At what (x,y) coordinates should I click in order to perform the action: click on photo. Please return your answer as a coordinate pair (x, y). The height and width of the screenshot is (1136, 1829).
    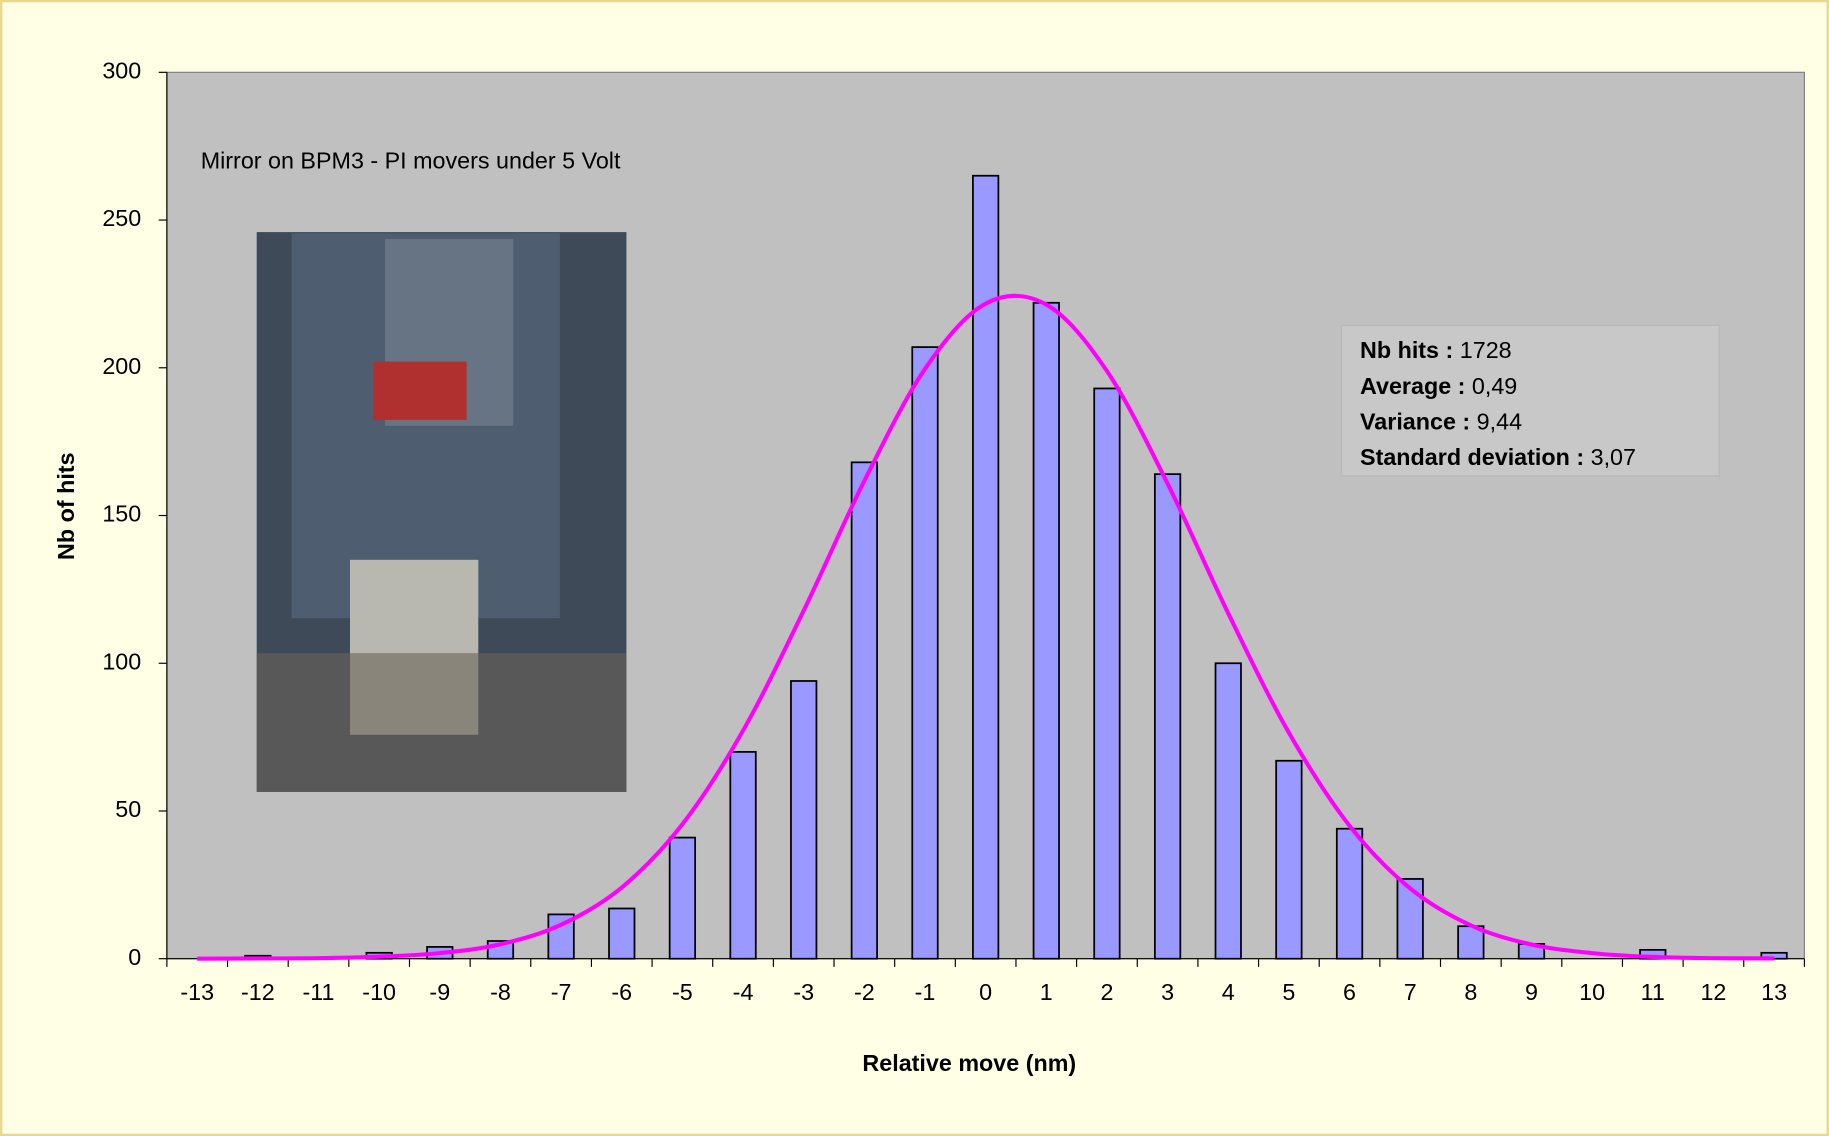
    Looking at the image, I should click on (441, 512).